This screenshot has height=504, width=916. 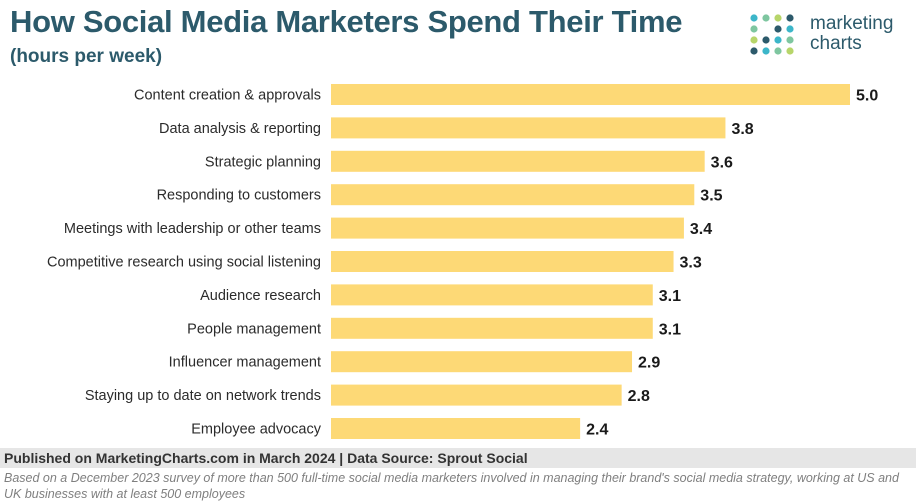 What do you see at coordinates (742, 129) in the screenshot?
I see `value-label: 3.8` at bounding box center [742, 129].